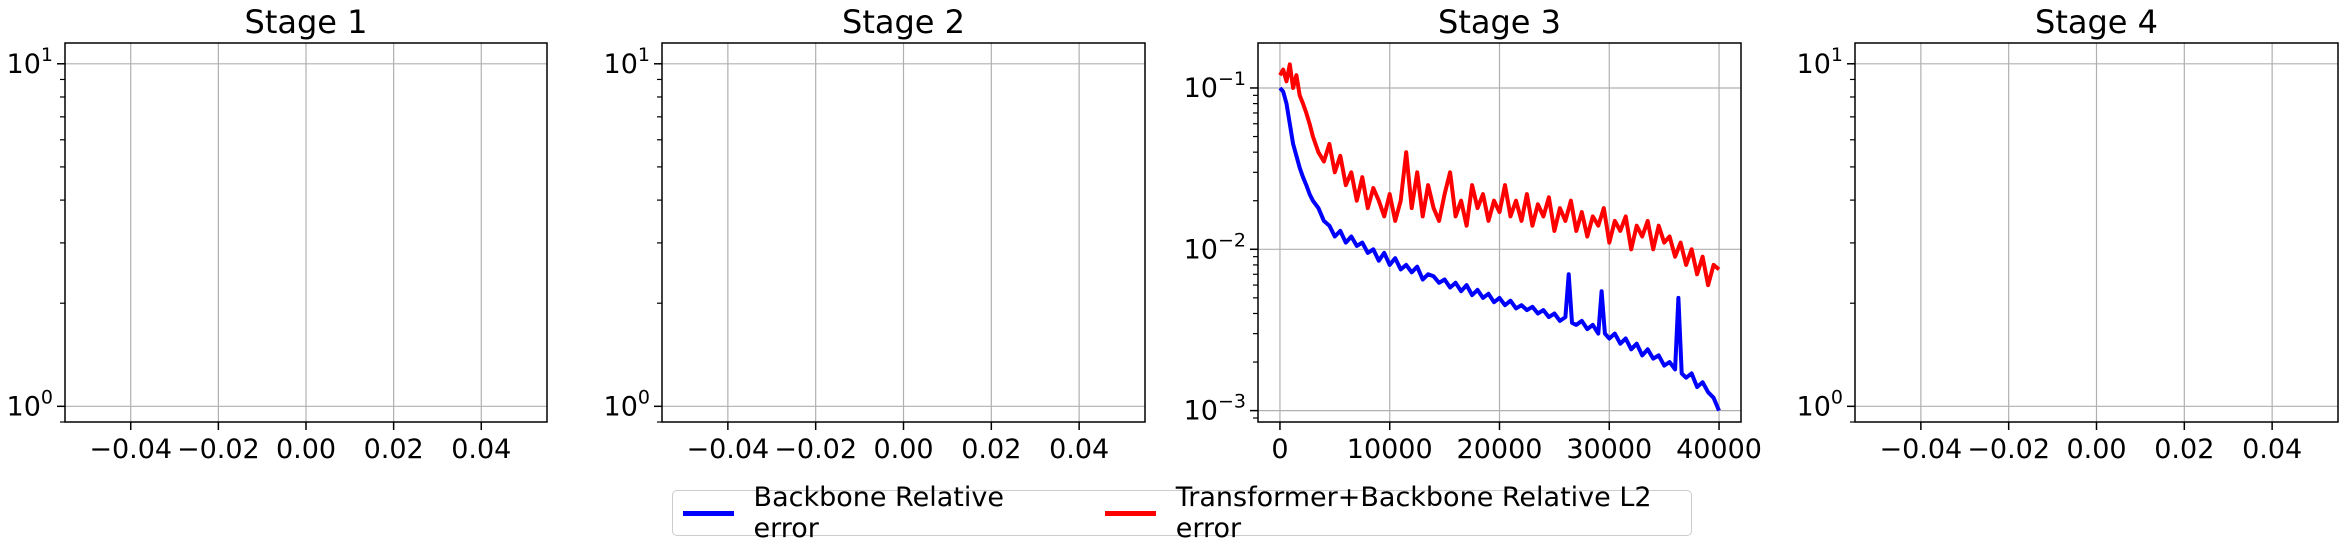 This screenshot has width=2347, height=549. I want to click on series-line-backbone, so click(1499, 249).